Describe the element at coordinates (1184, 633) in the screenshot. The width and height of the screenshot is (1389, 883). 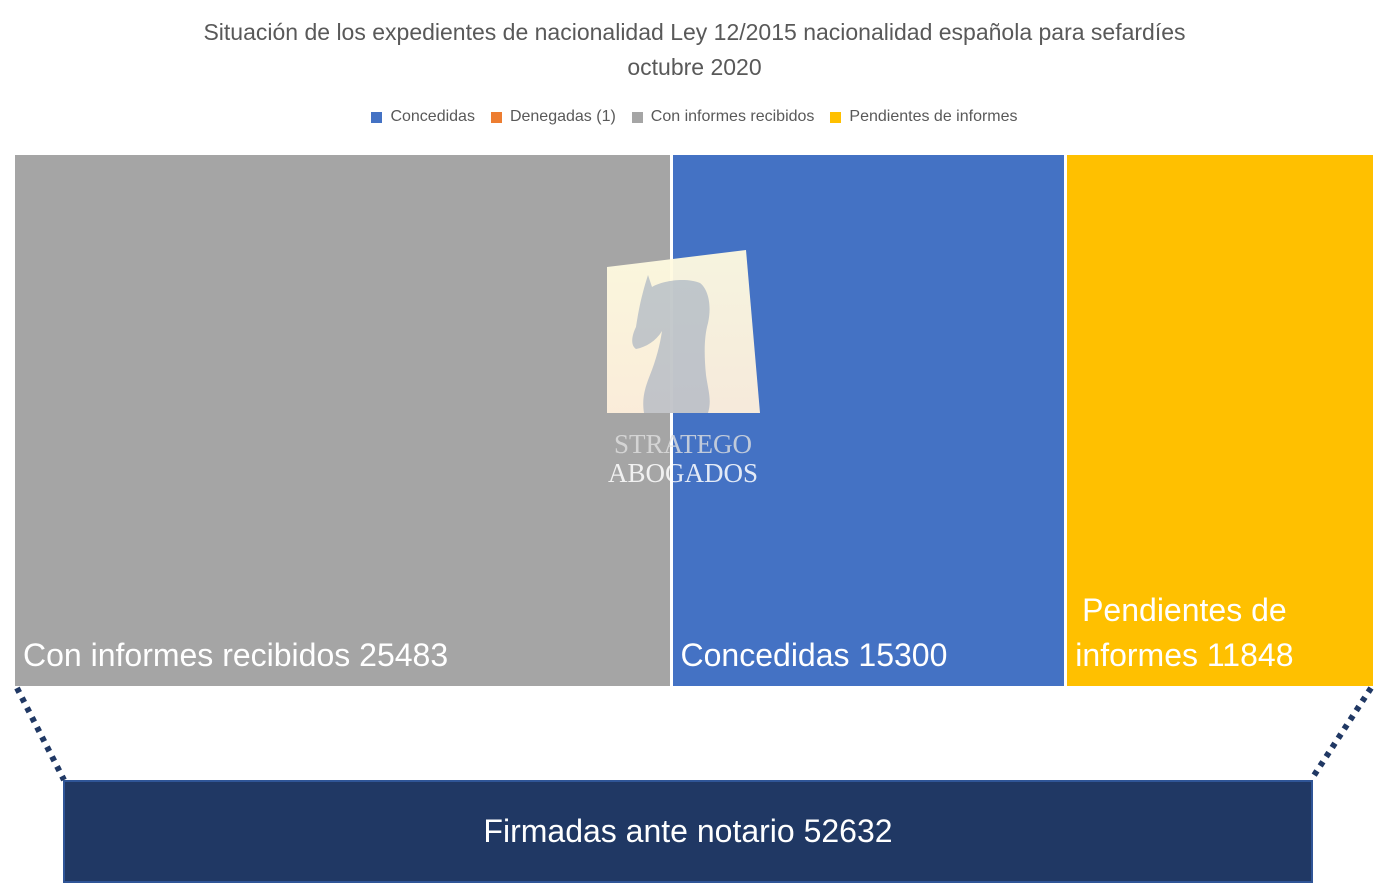
I see `segment-label: Pendientes de informes 11848` at that location.